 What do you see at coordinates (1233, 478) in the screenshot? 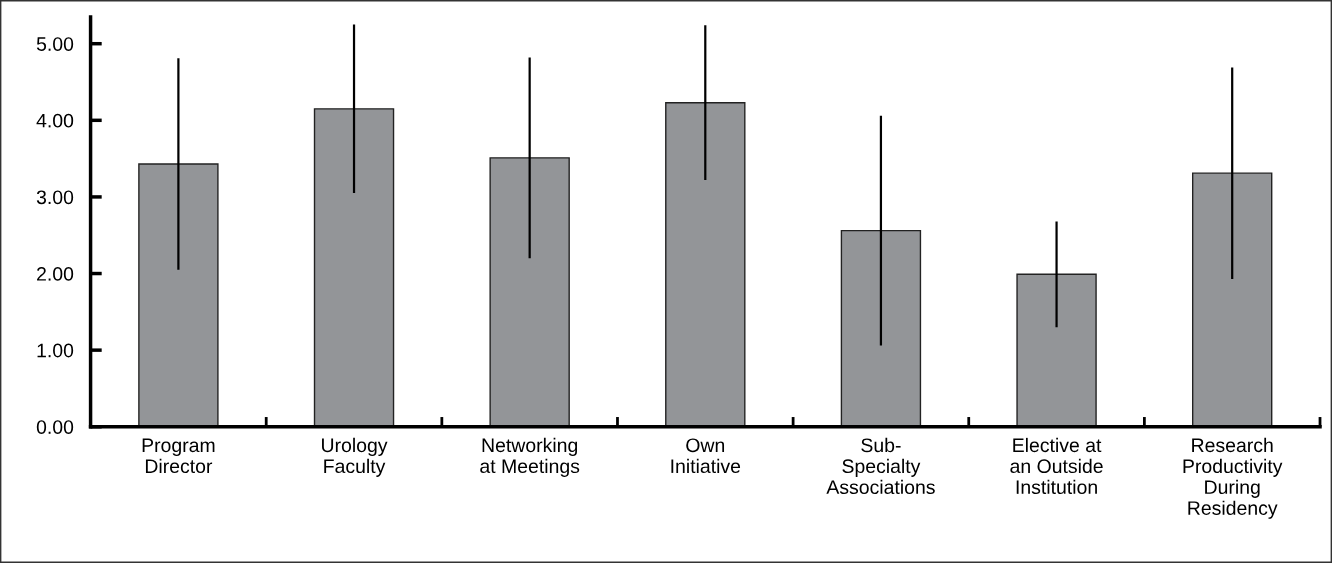
I see `x-tick-label: Research Productivity During Residency` at bounding box center [1233, 478].